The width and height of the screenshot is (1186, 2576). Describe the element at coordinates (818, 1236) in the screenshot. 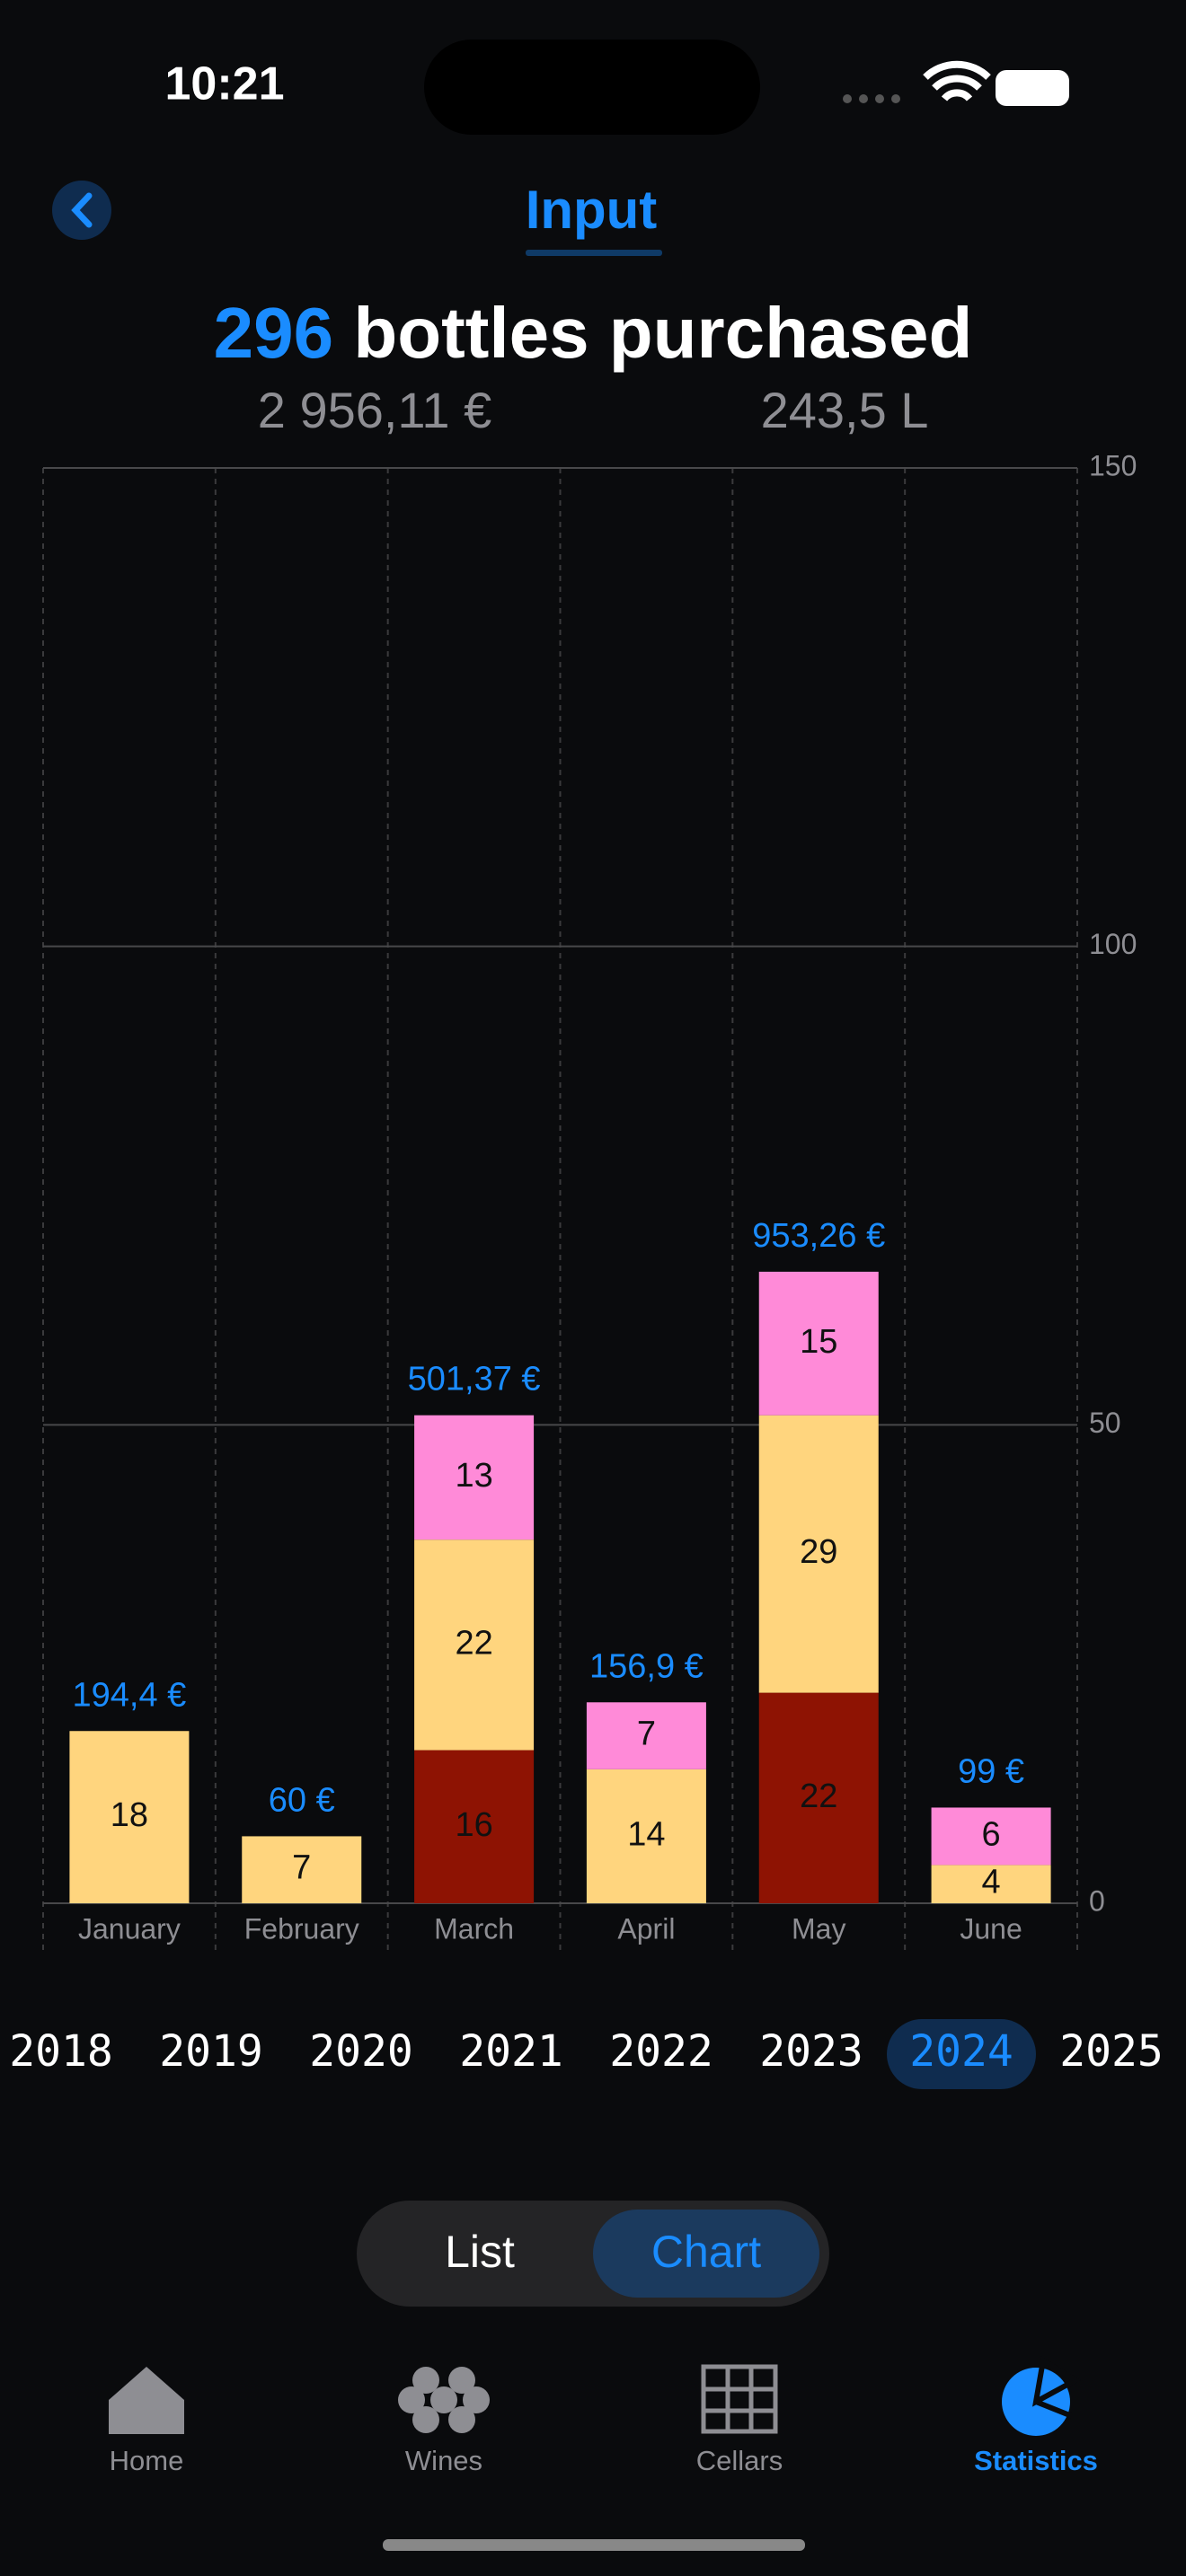

I see `total-label: 953,26 €` at that location.